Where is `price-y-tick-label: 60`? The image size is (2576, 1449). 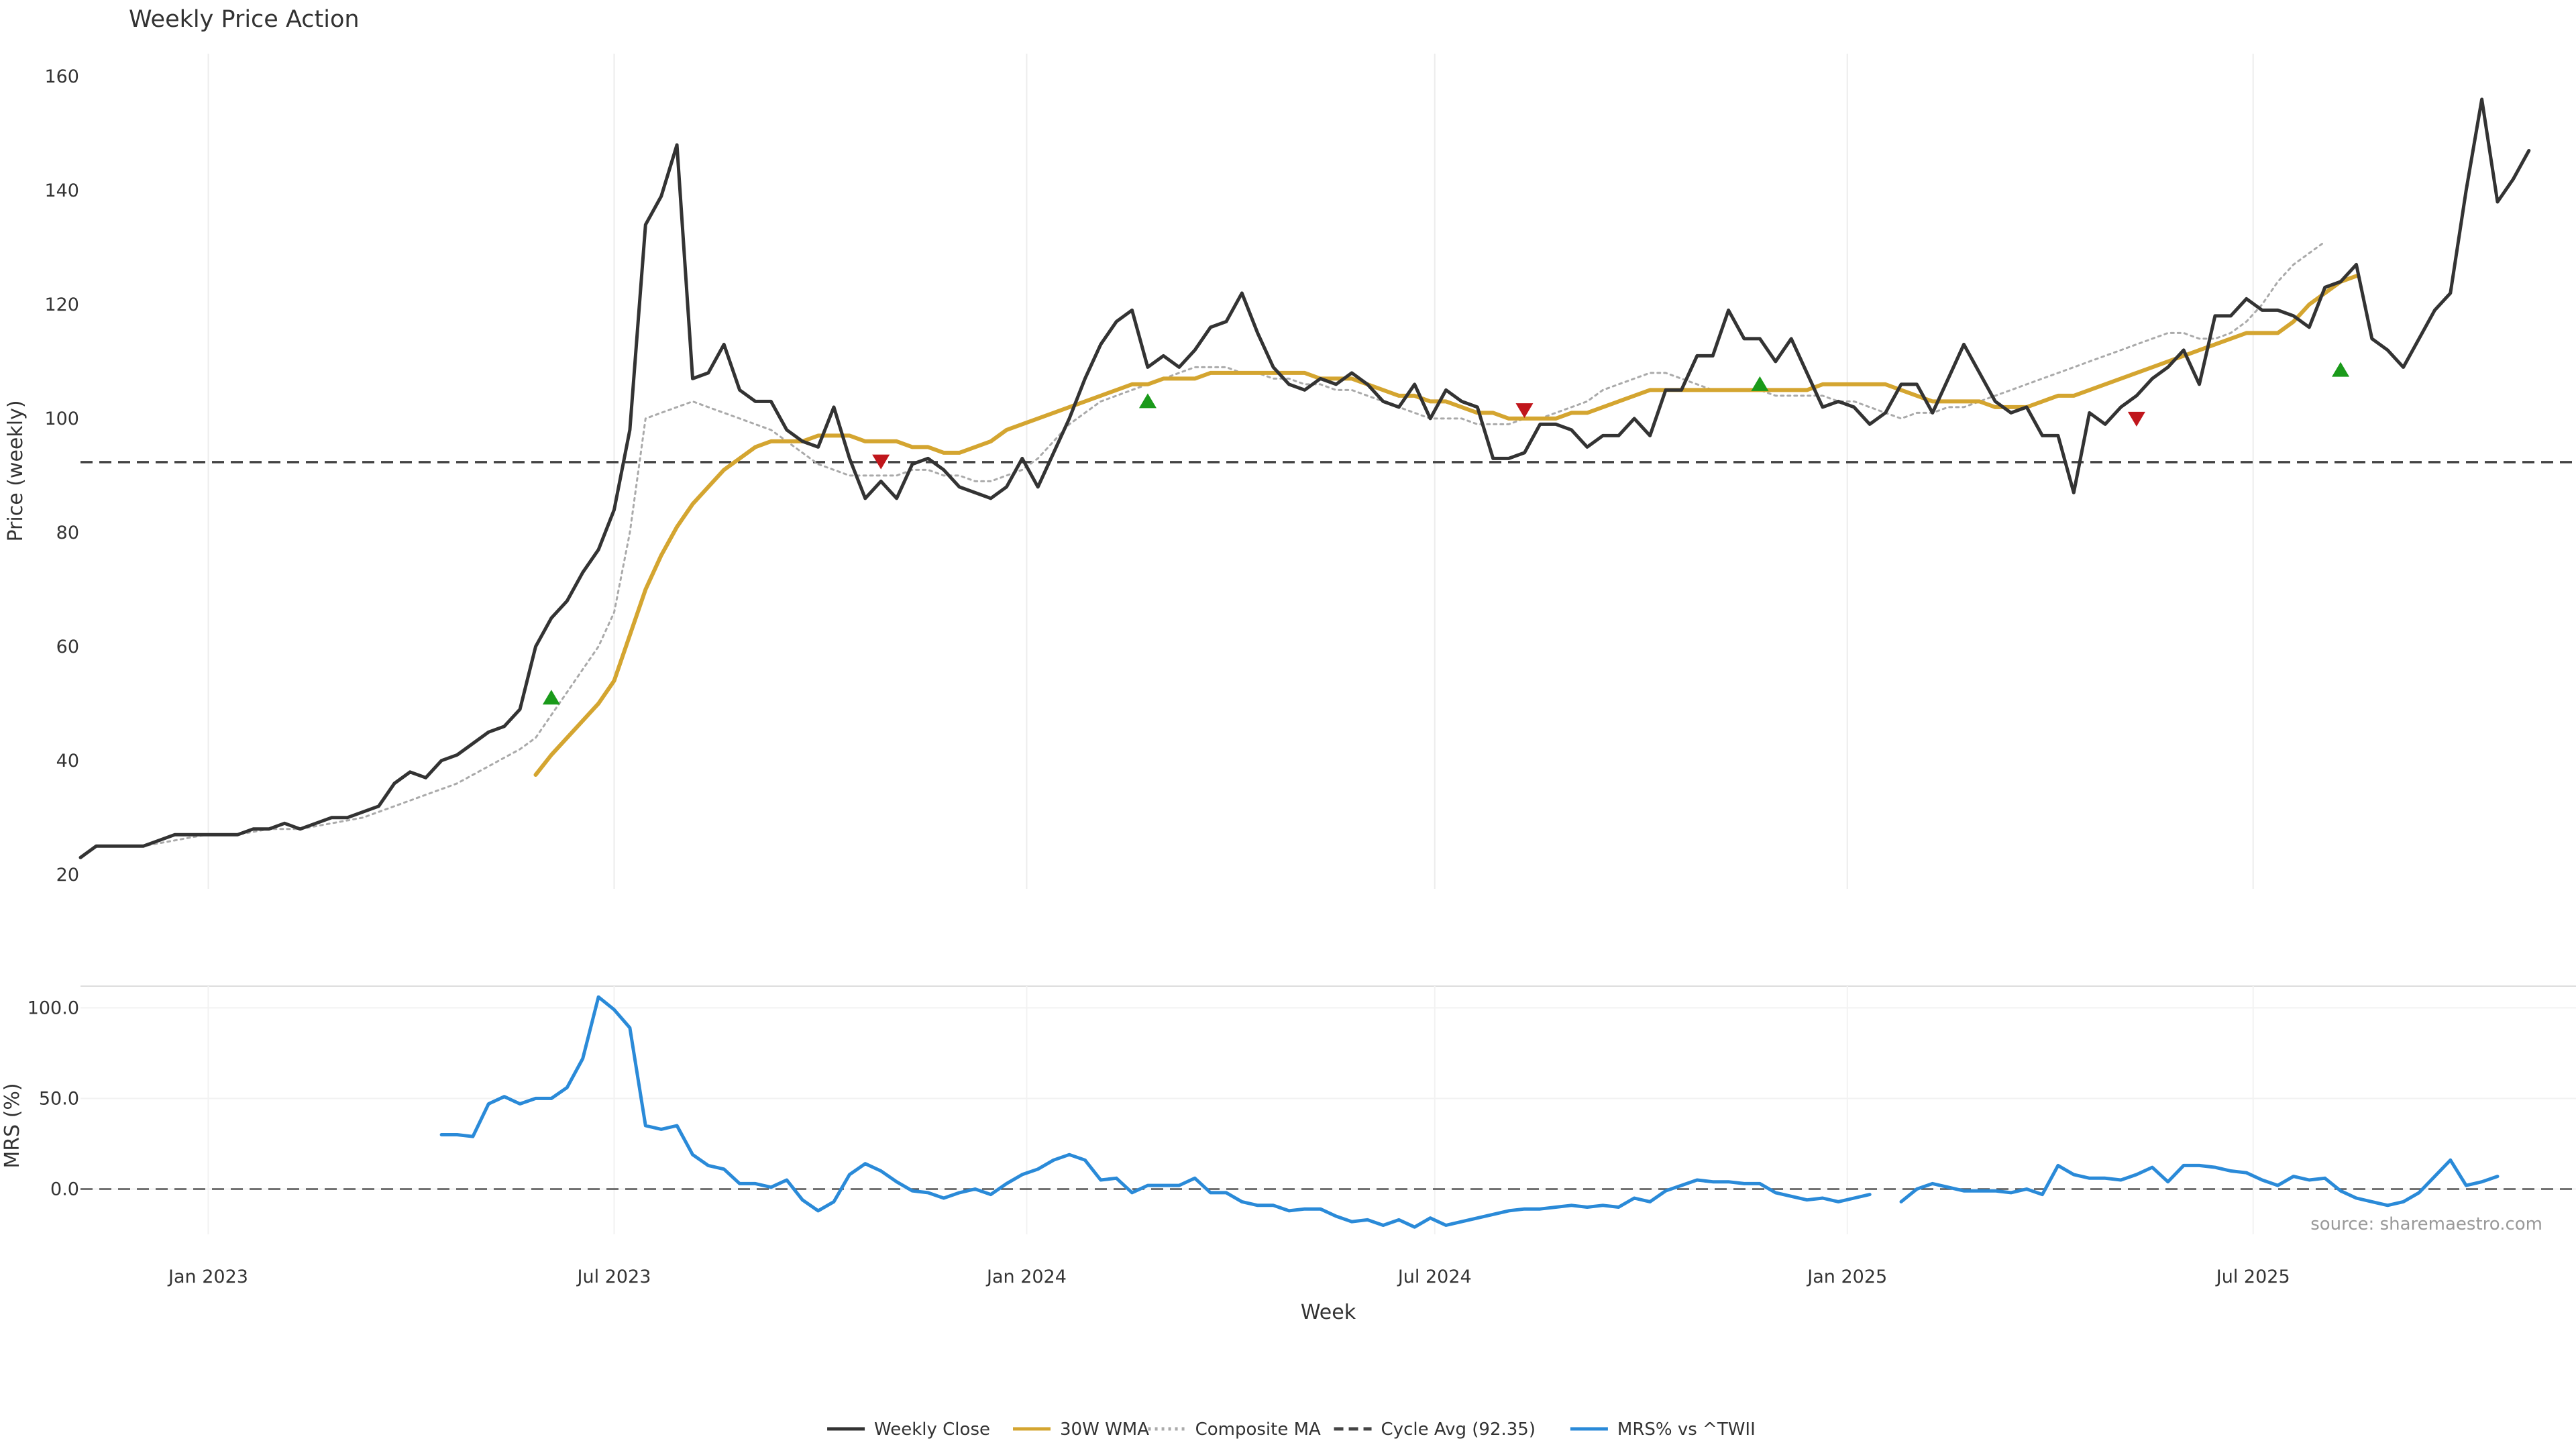
price-y-tick-label: 60 is located at coordinates (67, 647).